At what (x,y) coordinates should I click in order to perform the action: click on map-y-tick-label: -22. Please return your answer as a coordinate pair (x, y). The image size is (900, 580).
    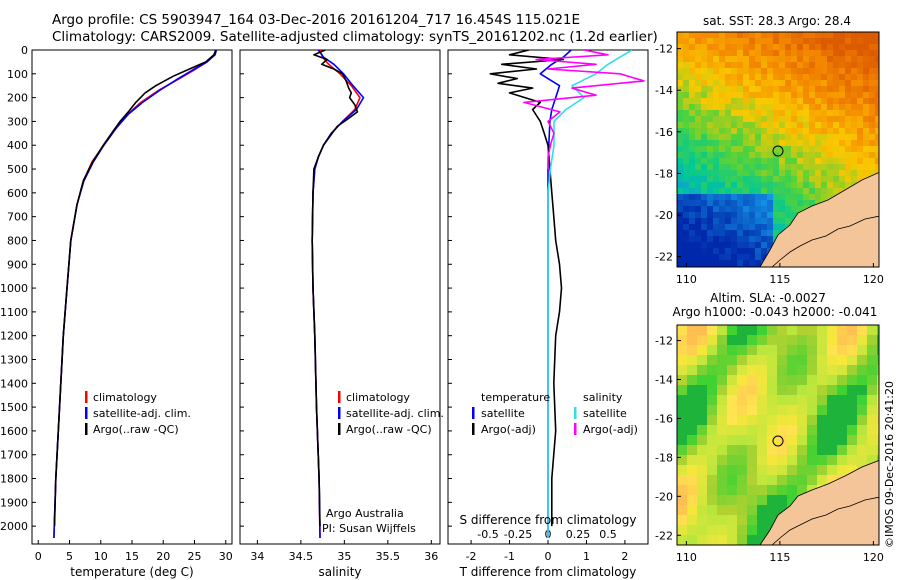
    Looking at the image, I should click on (664, 257).